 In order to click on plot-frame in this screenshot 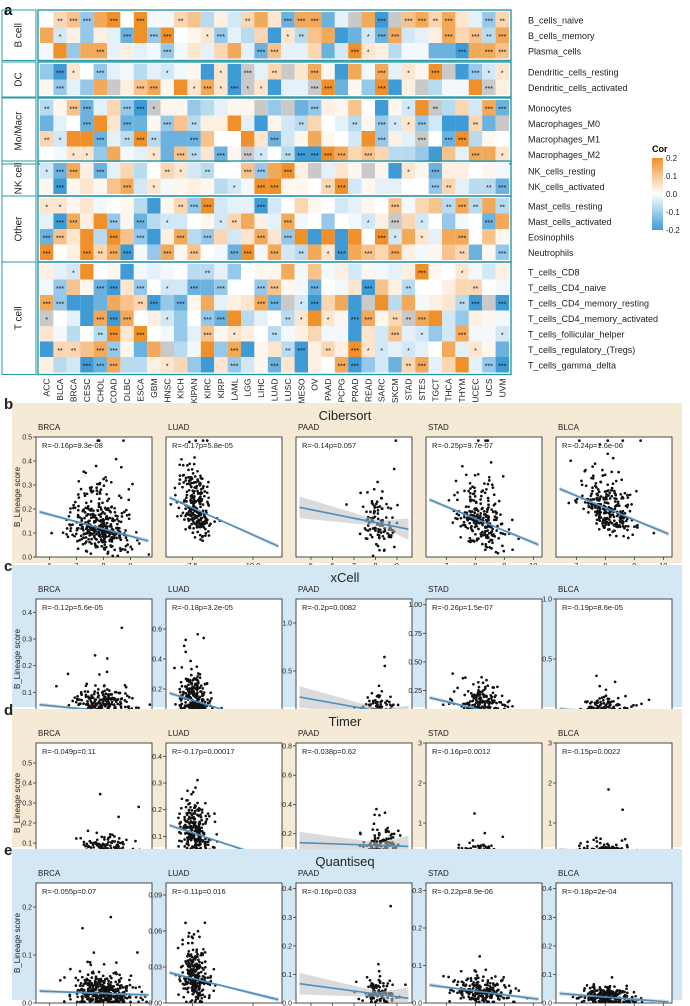, I will do `click(614, 497)`.